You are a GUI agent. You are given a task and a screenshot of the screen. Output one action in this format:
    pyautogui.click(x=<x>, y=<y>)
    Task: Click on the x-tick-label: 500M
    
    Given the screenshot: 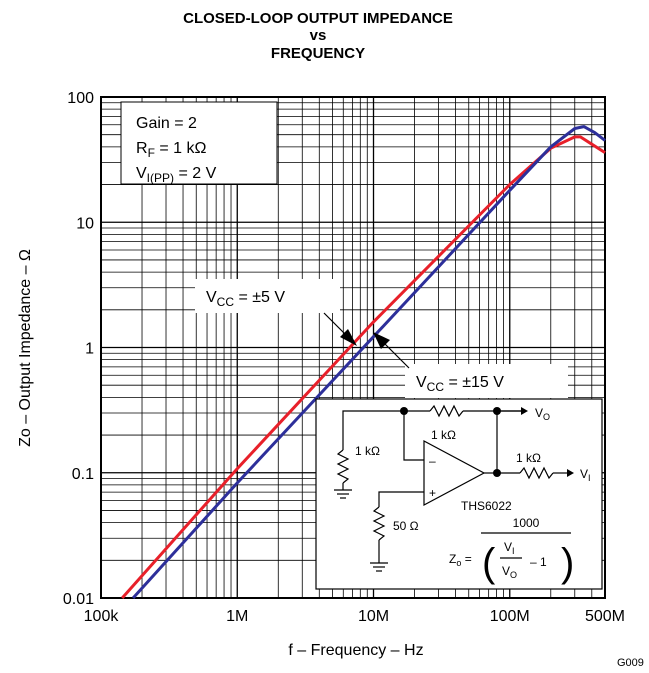 What is the action you would take?
    pyautogui.click(x=605, y=616)
    